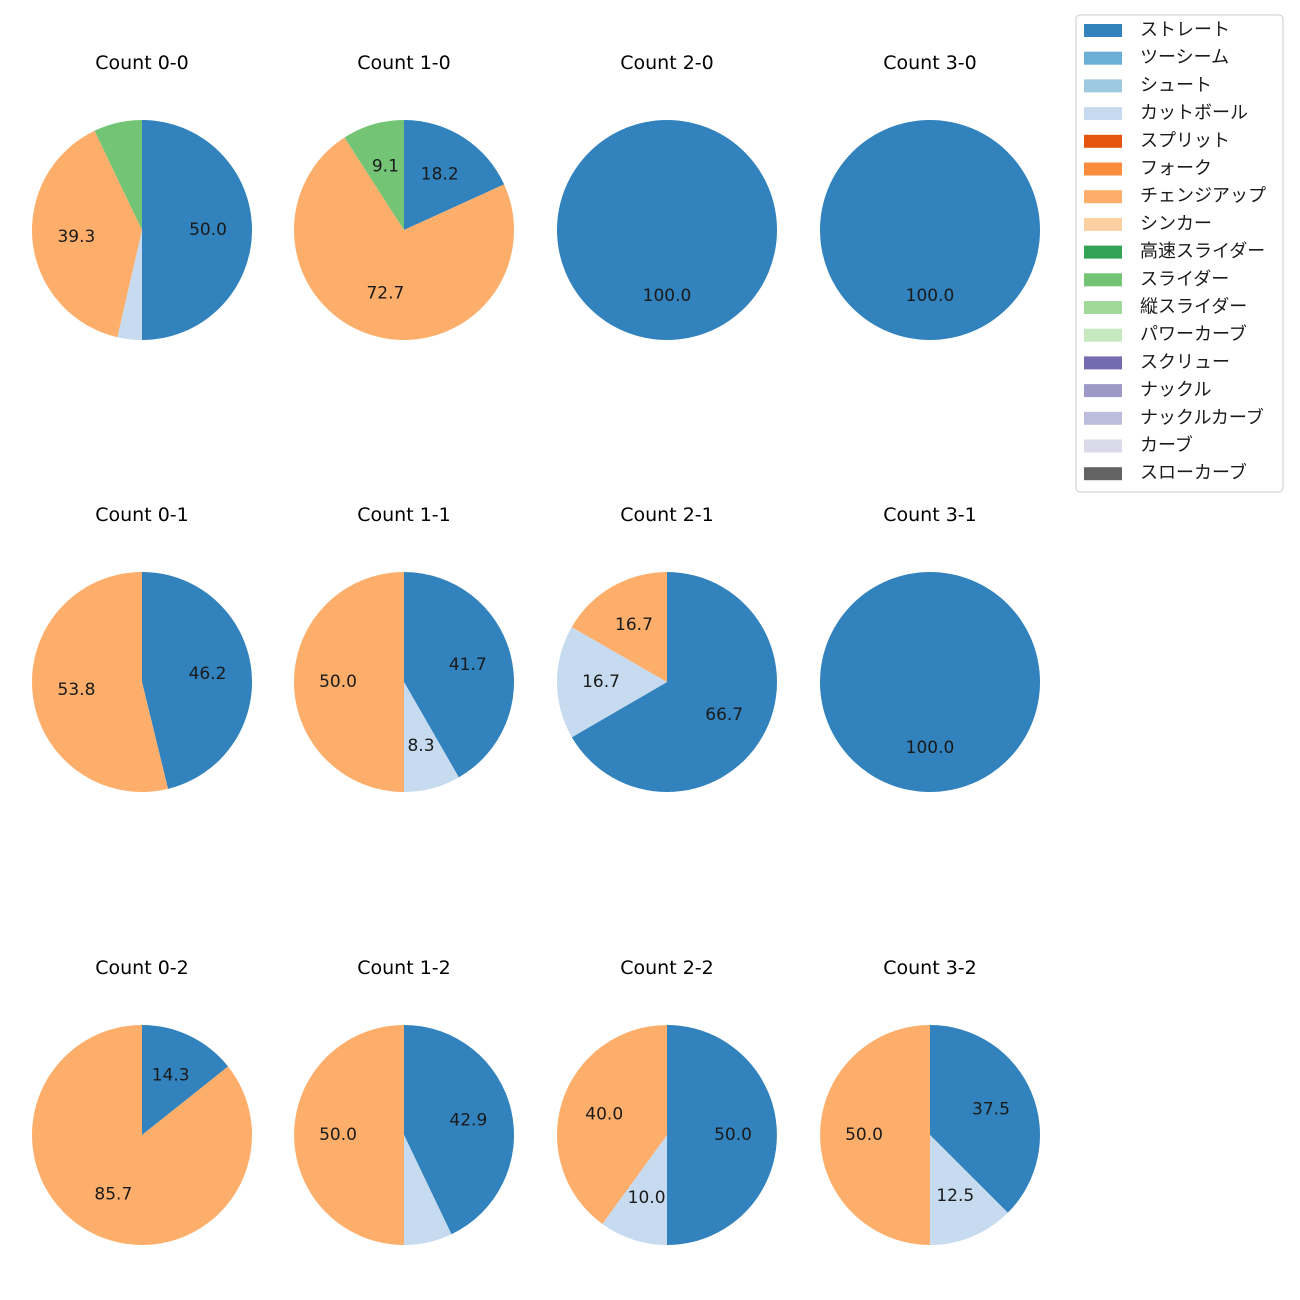 This screenshot has height=1300, width=1300. What do you see at coordinates (404, 63) in the screenshot?
I see `pie-title: Count 1-0` at bounding box center [404, 63].